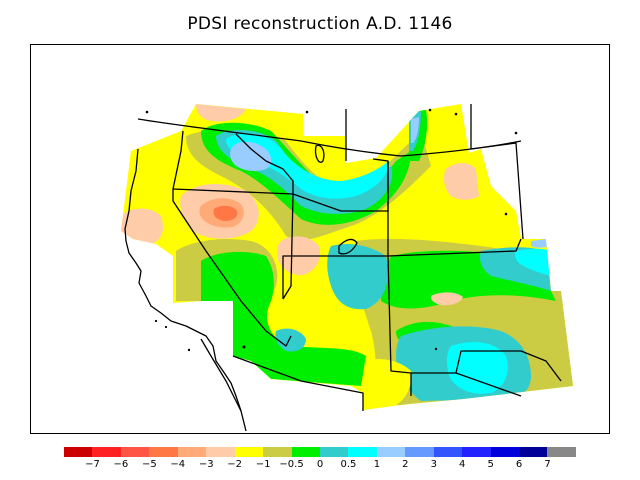 The height and width of the screenshot is (480, 640). Describe the element at coordinates (92, 464) in the screenshot. I see `colorbar-tick-label: −7` at that location.